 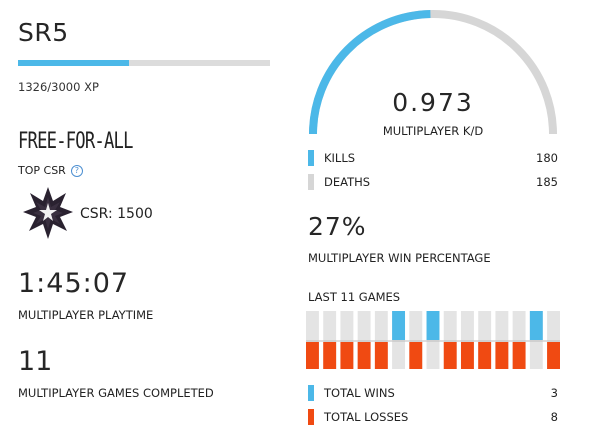 What do you see at coordinates (43, 32) in the screenshot?
I see `rank-title: SR5` at bounding box center [43, 32].